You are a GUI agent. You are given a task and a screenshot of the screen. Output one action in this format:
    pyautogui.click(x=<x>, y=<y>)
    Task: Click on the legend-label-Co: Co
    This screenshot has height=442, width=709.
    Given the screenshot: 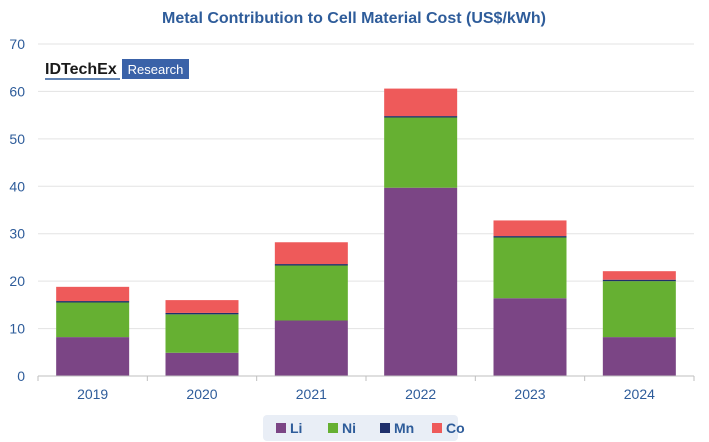 What is the action you would take?
    pyautogui.click(x=455, y=428)
    